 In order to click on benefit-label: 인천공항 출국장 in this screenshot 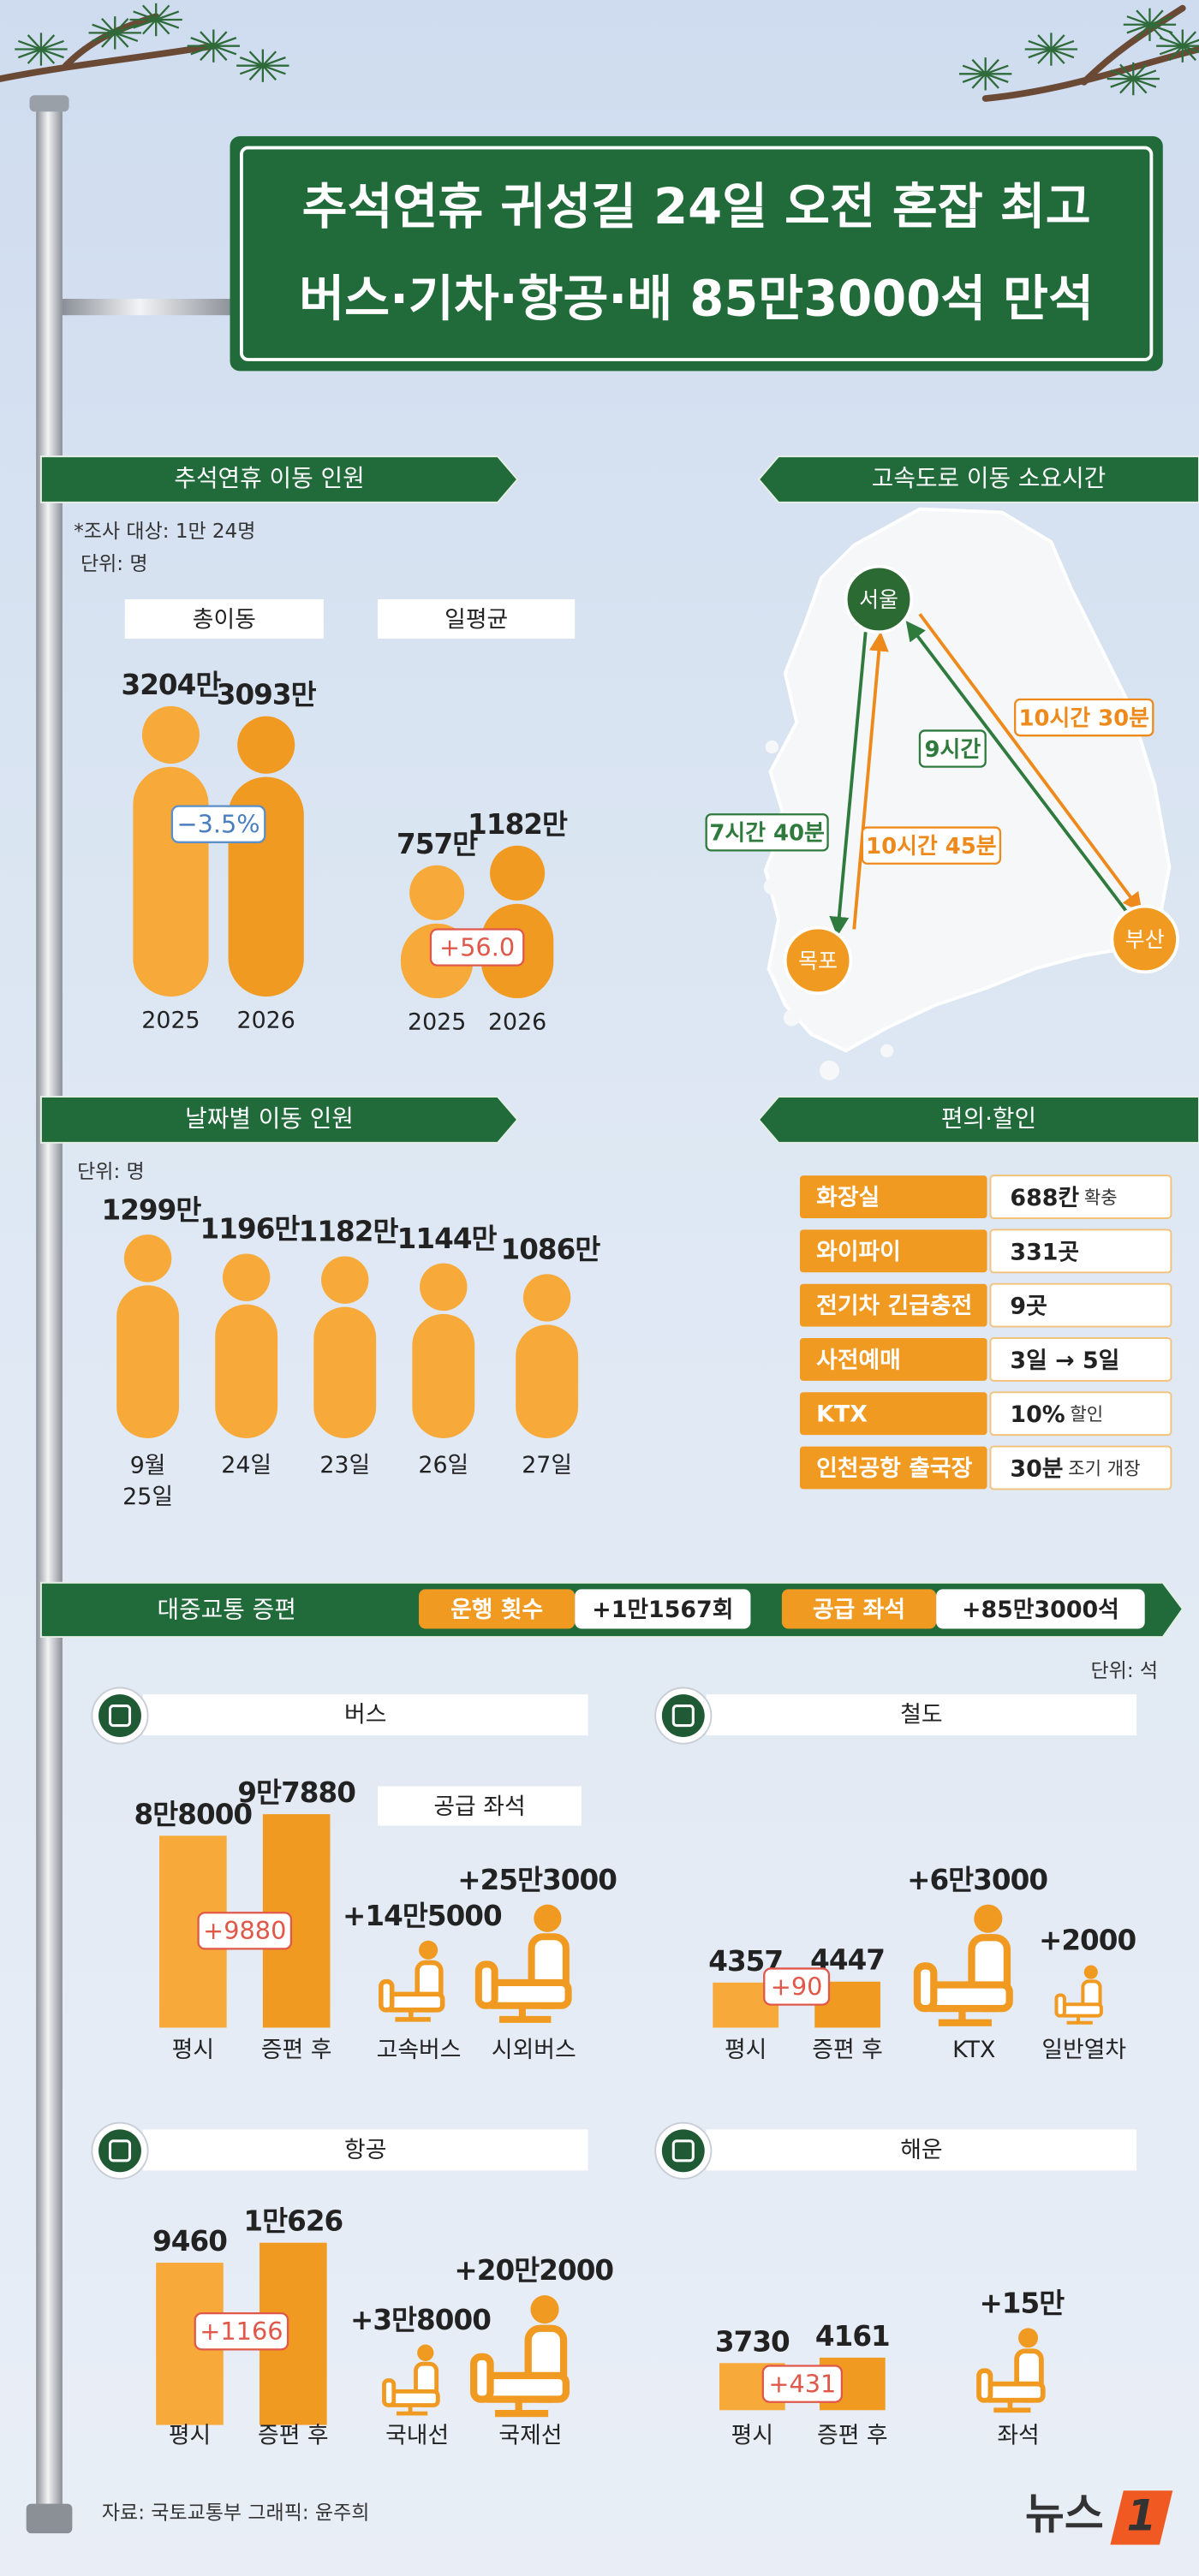, I will do `click(894, 1469)`.